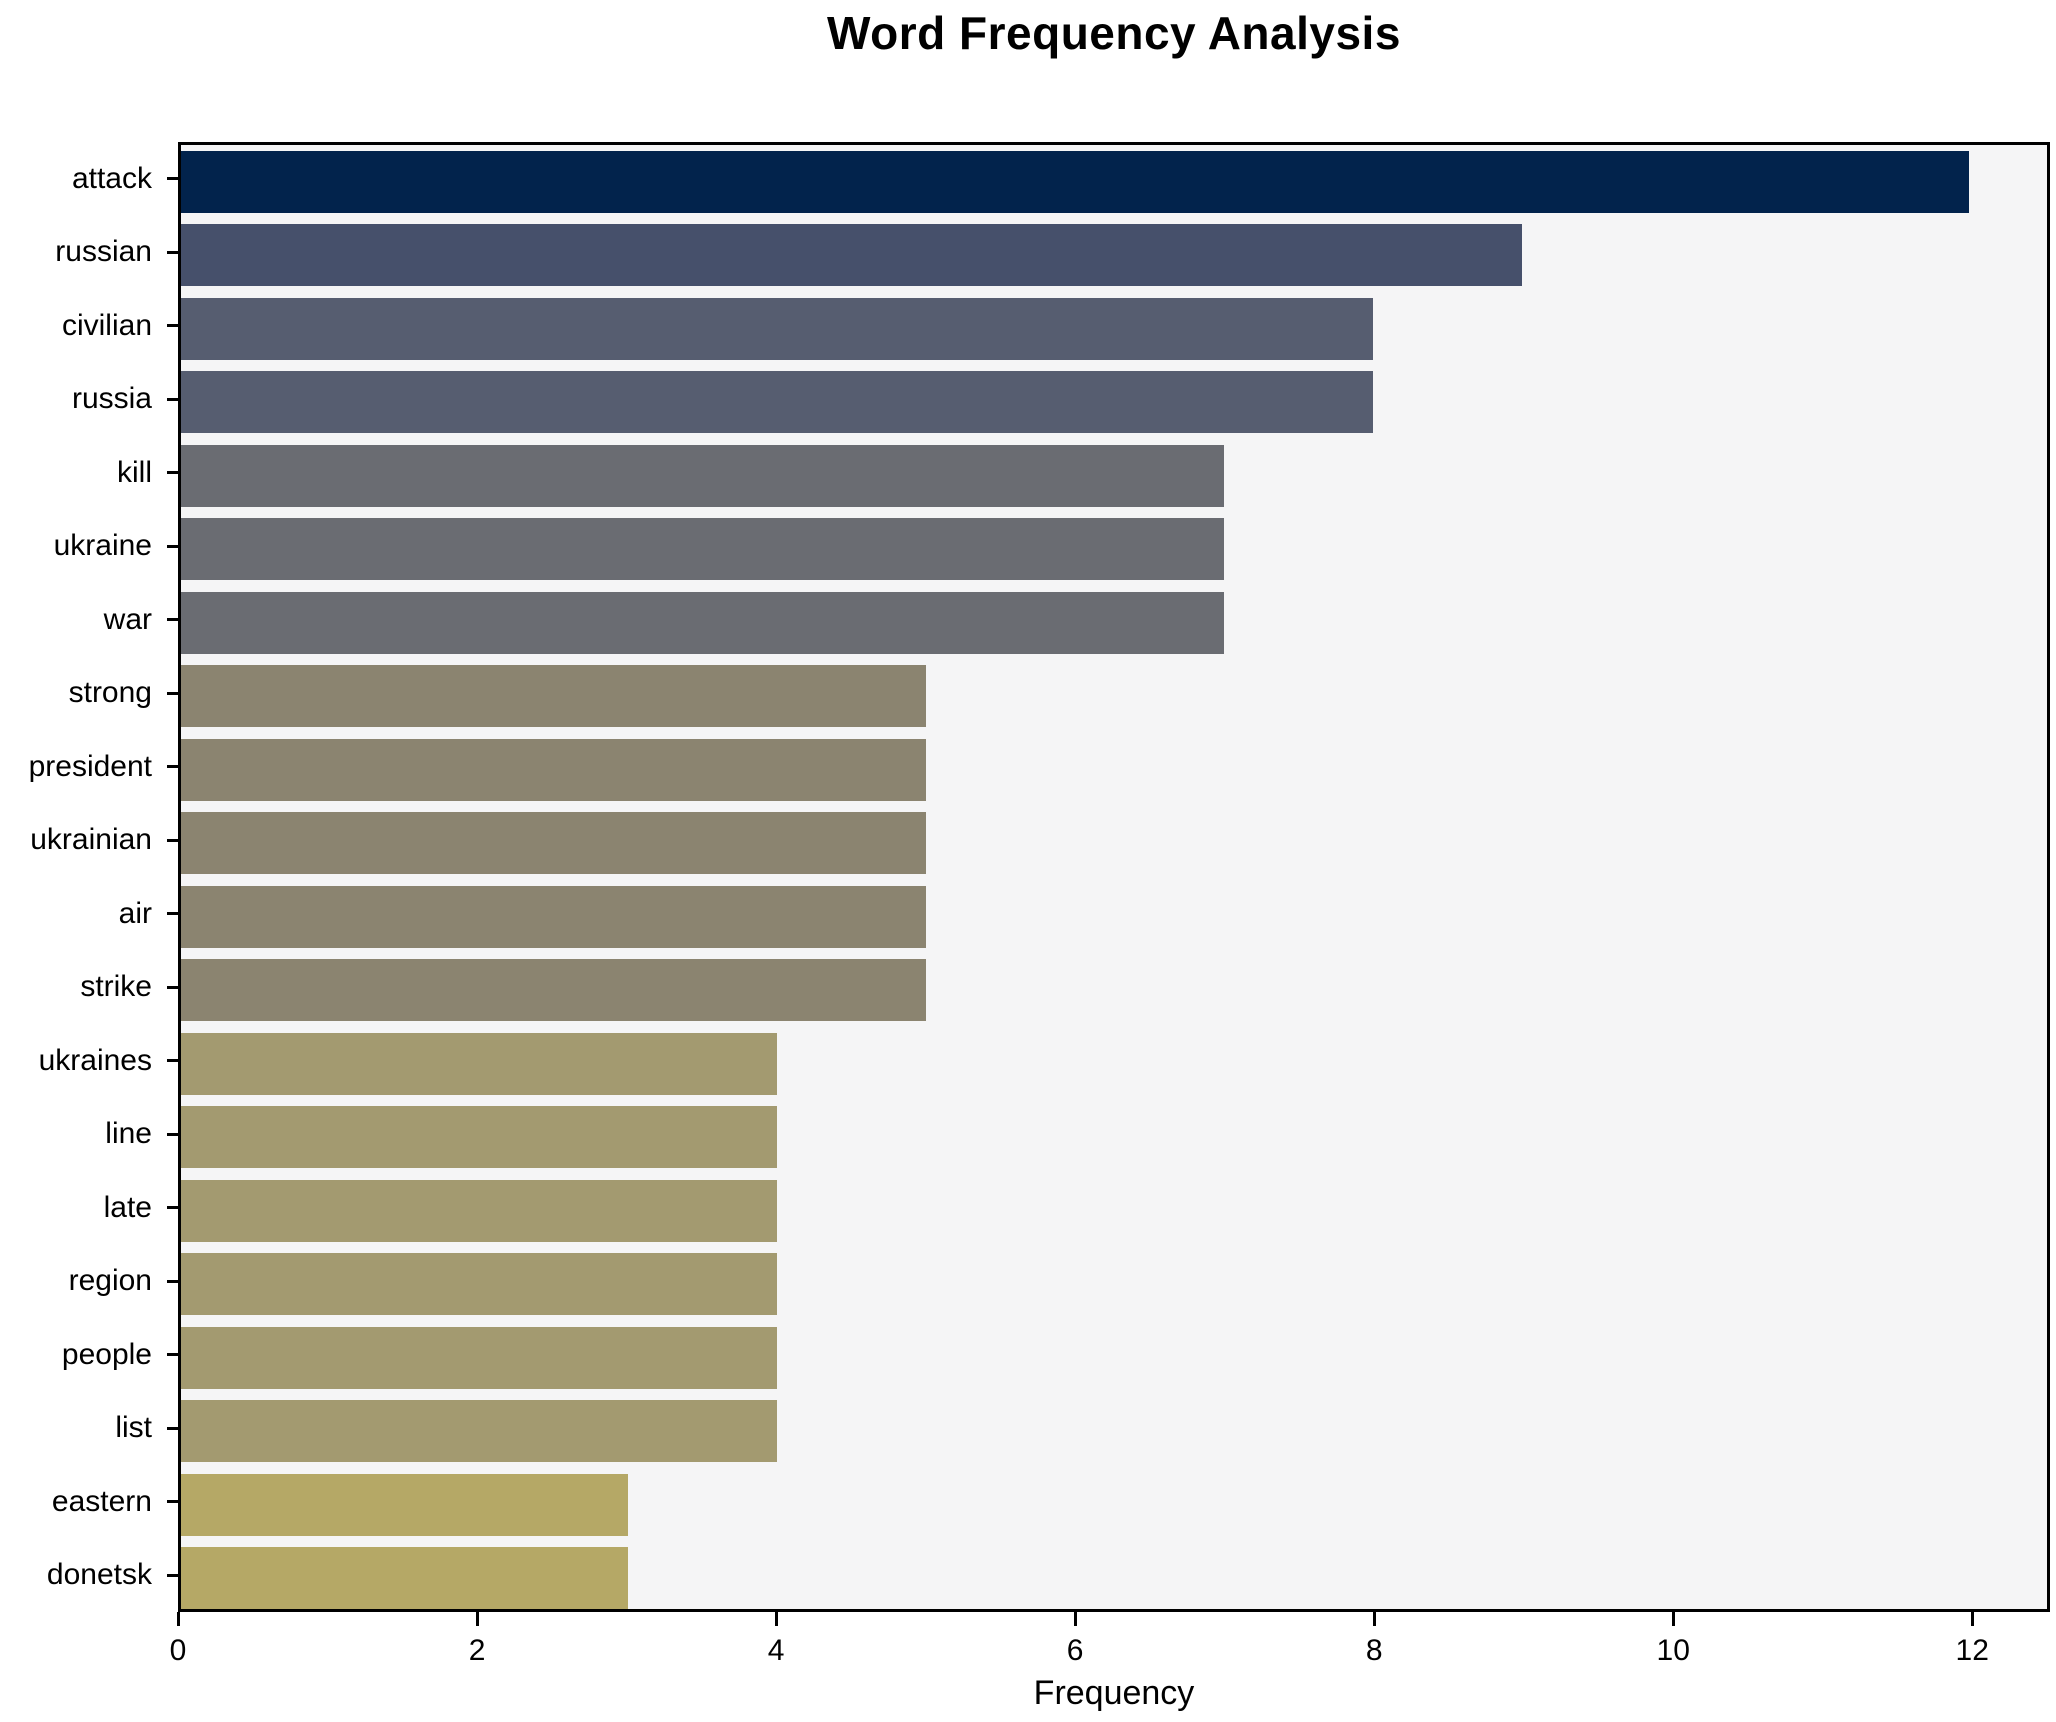 This screenshot has height=1722, width=2056. Describe the element at coordinates (479, 1431) in the screenshot. I see `bar-list` at that location.